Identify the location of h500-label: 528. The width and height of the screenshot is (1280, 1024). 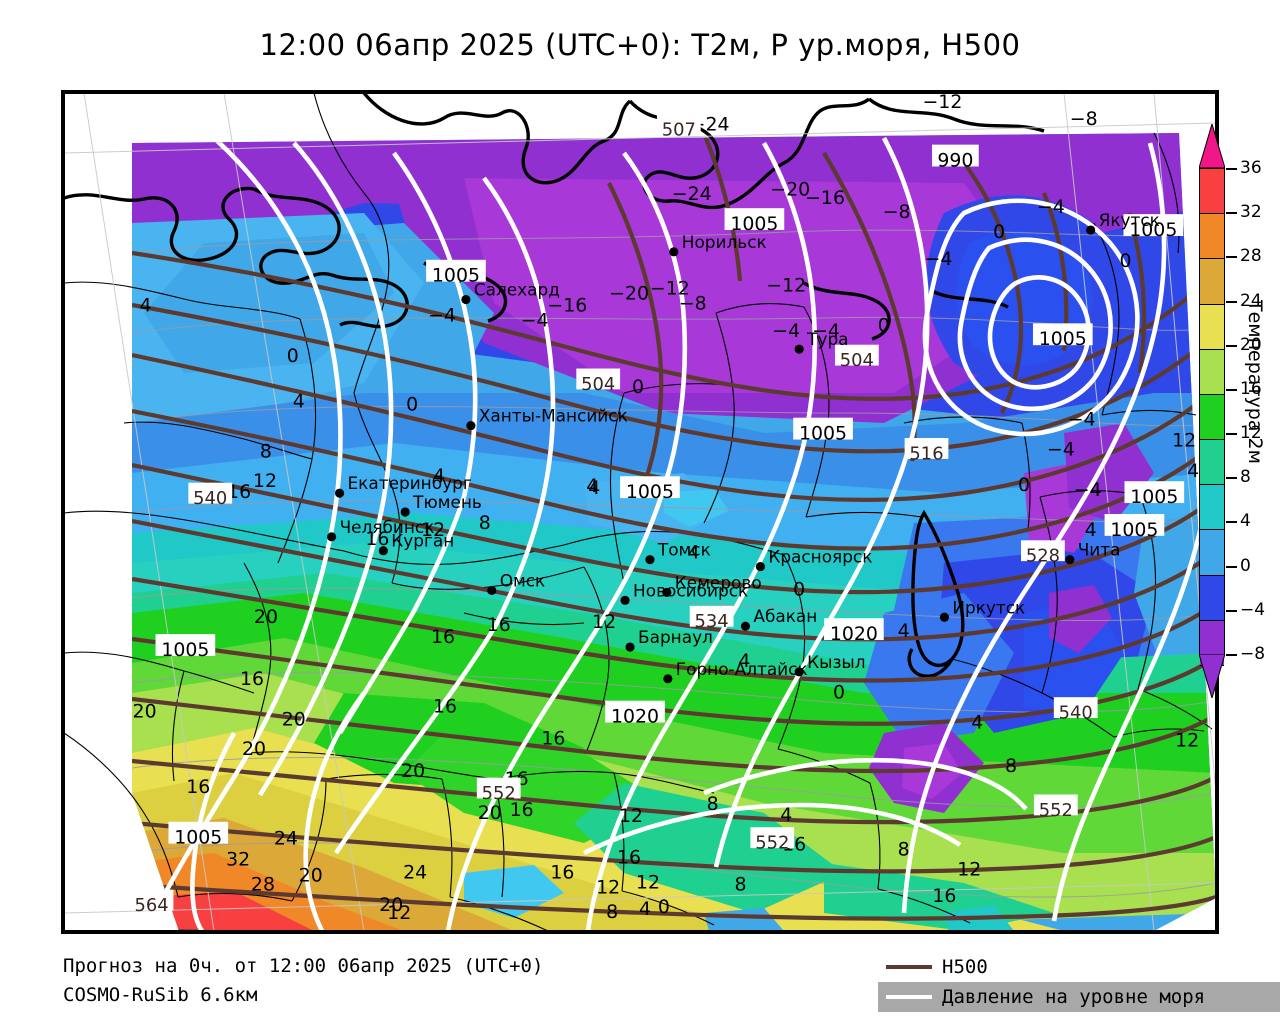
(1043, 556).